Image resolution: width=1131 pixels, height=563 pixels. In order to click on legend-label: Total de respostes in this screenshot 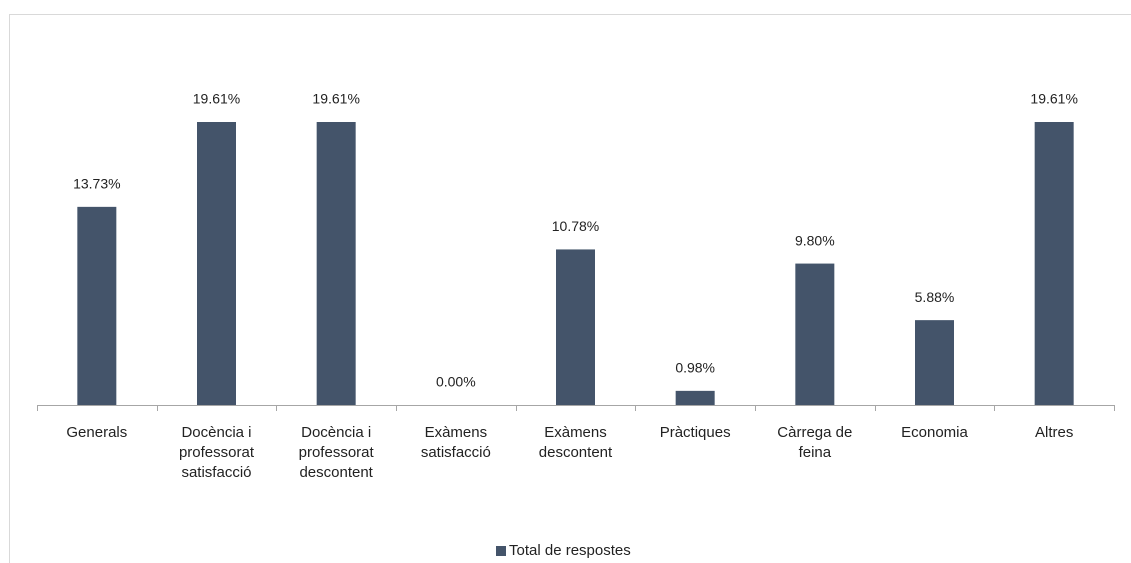, I will do `click(570, 550)`.